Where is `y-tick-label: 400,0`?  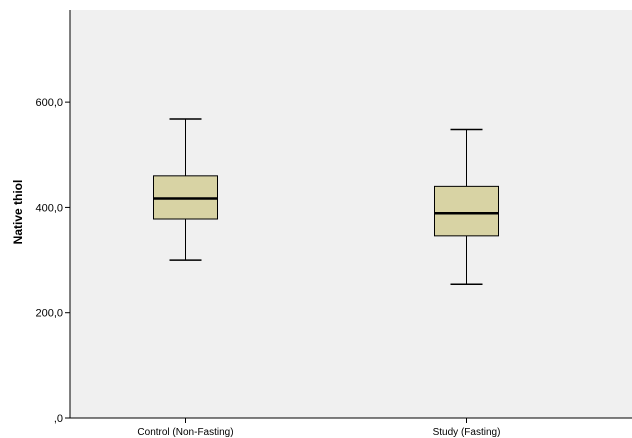
y-tick-label: 400,0 is located at coordinates (49, 208).